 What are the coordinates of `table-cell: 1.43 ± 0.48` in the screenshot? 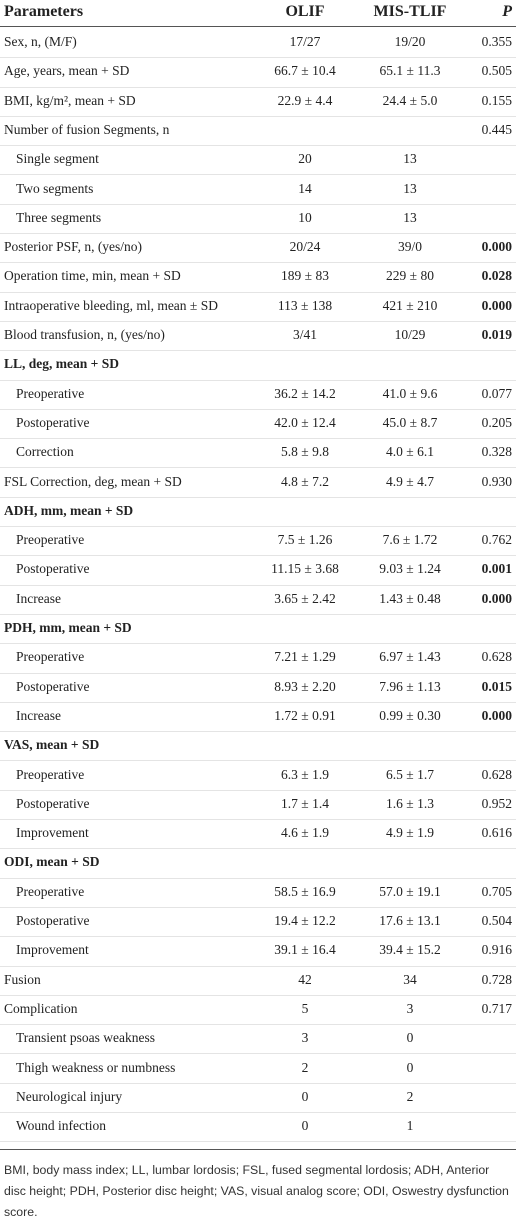 It's located at (410, 598).